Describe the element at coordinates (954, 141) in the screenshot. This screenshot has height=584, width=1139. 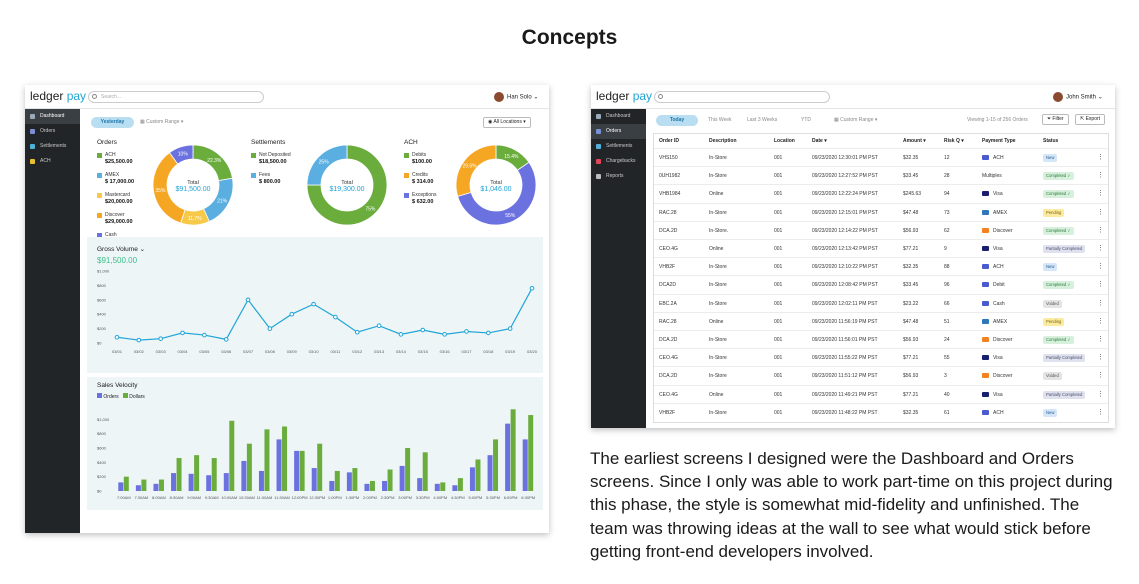
I see `column-header-risk-q: Risk Q ▾` at that location.